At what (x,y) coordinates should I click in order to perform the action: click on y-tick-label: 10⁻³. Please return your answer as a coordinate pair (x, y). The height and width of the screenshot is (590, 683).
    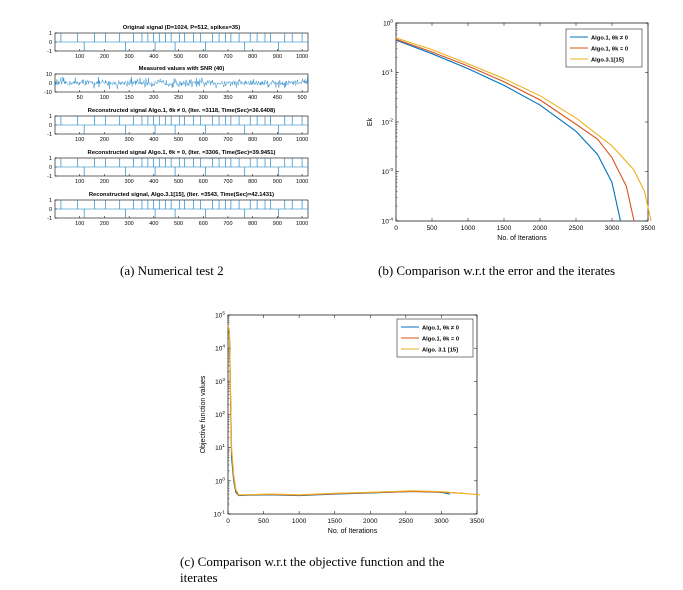
    Looking at the image, I should click on (388, 171).